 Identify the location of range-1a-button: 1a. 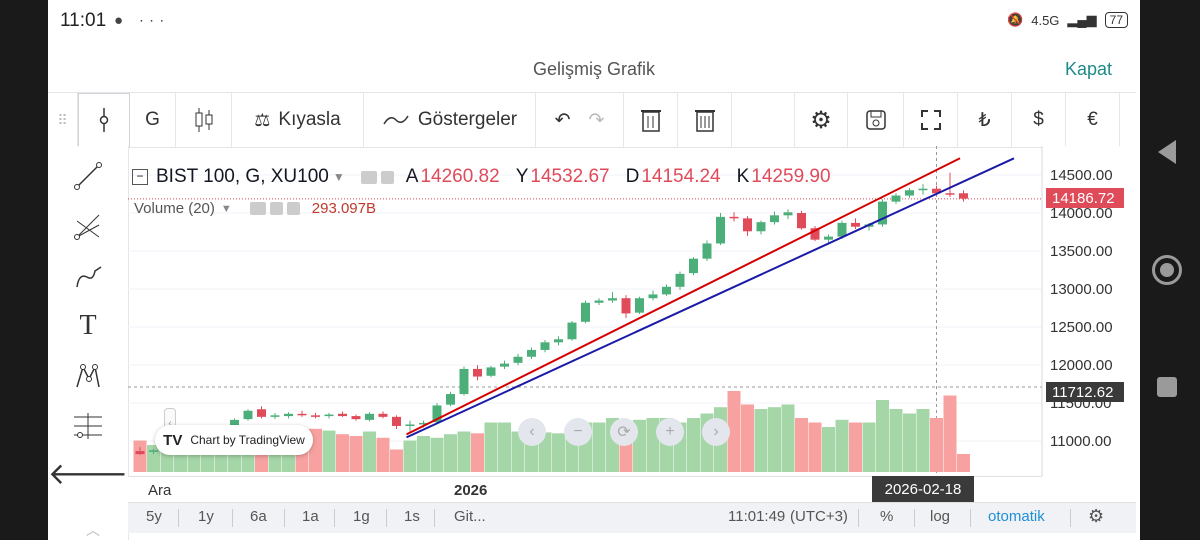
(310, 516).